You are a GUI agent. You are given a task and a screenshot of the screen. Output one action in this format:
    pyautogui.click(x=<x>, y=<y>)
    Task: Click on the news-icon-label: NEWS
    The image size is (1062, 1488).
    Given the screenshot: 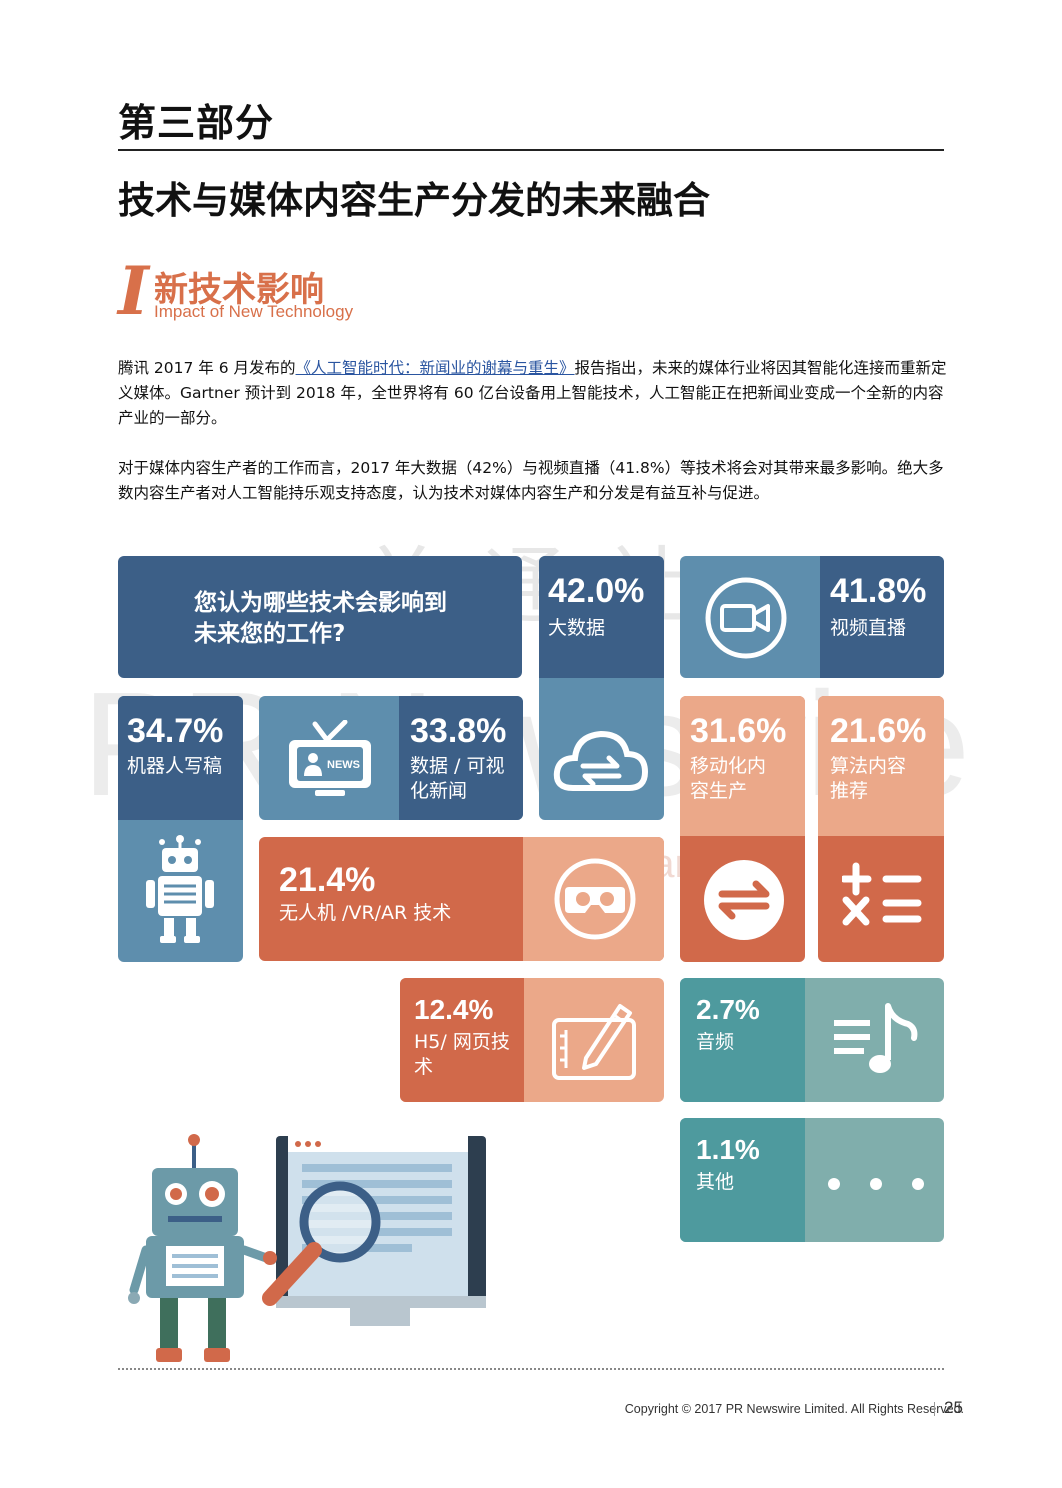 What is the action you would take?
    pyautogui.click(x=343, y=765)
    